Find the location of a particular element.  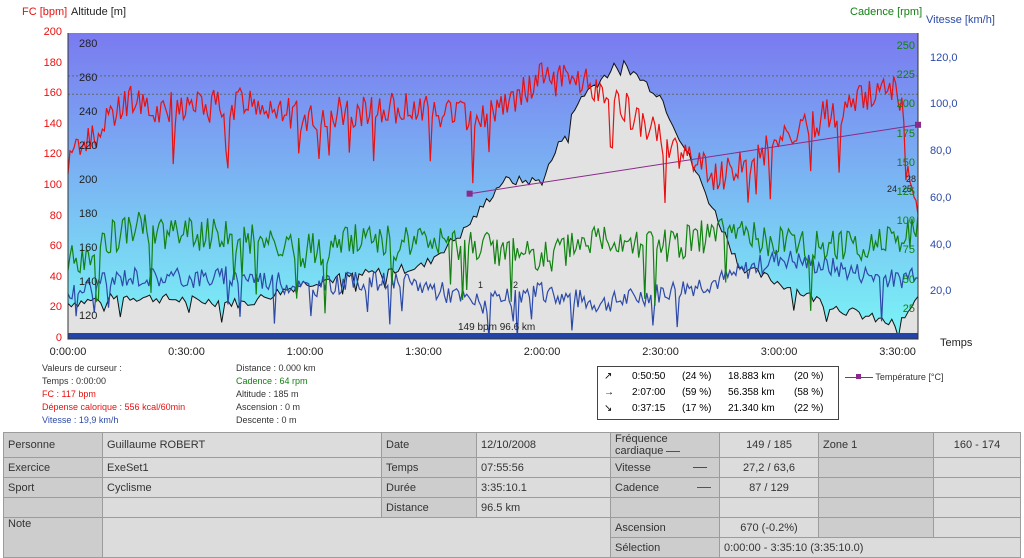

sport-value: Cyclisme is located at coordinates (242, 487).